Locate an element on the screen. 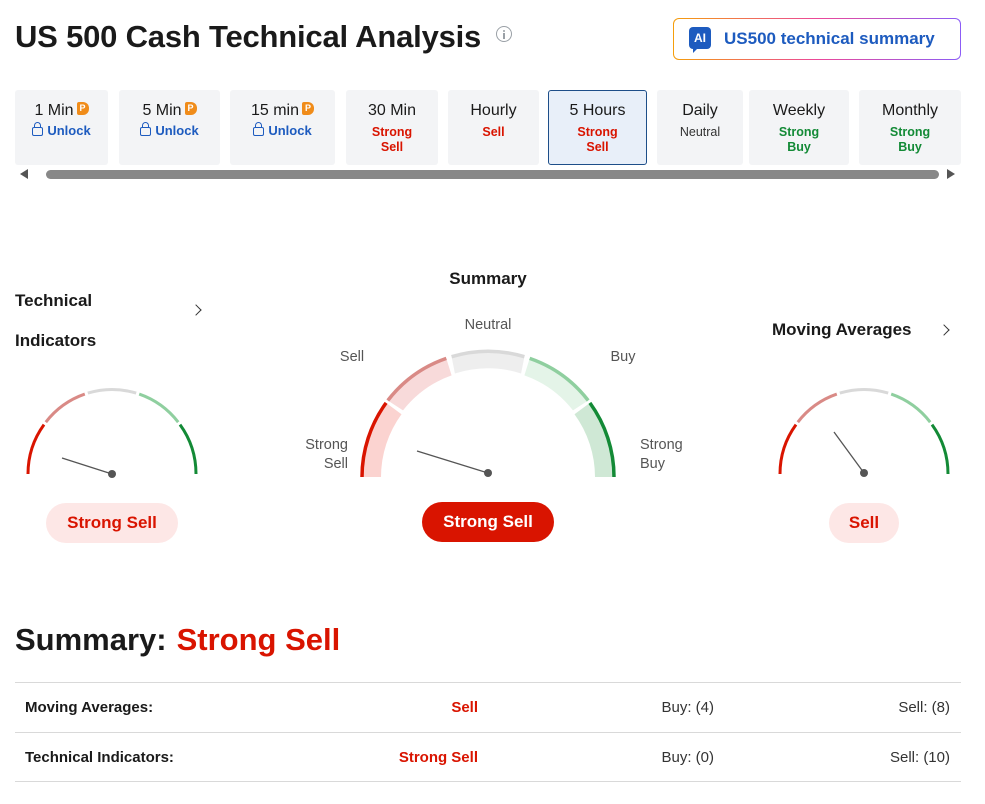 The image size is (985, 804). tab-daily: Daily Neutral is located at coordinates (700, 127).